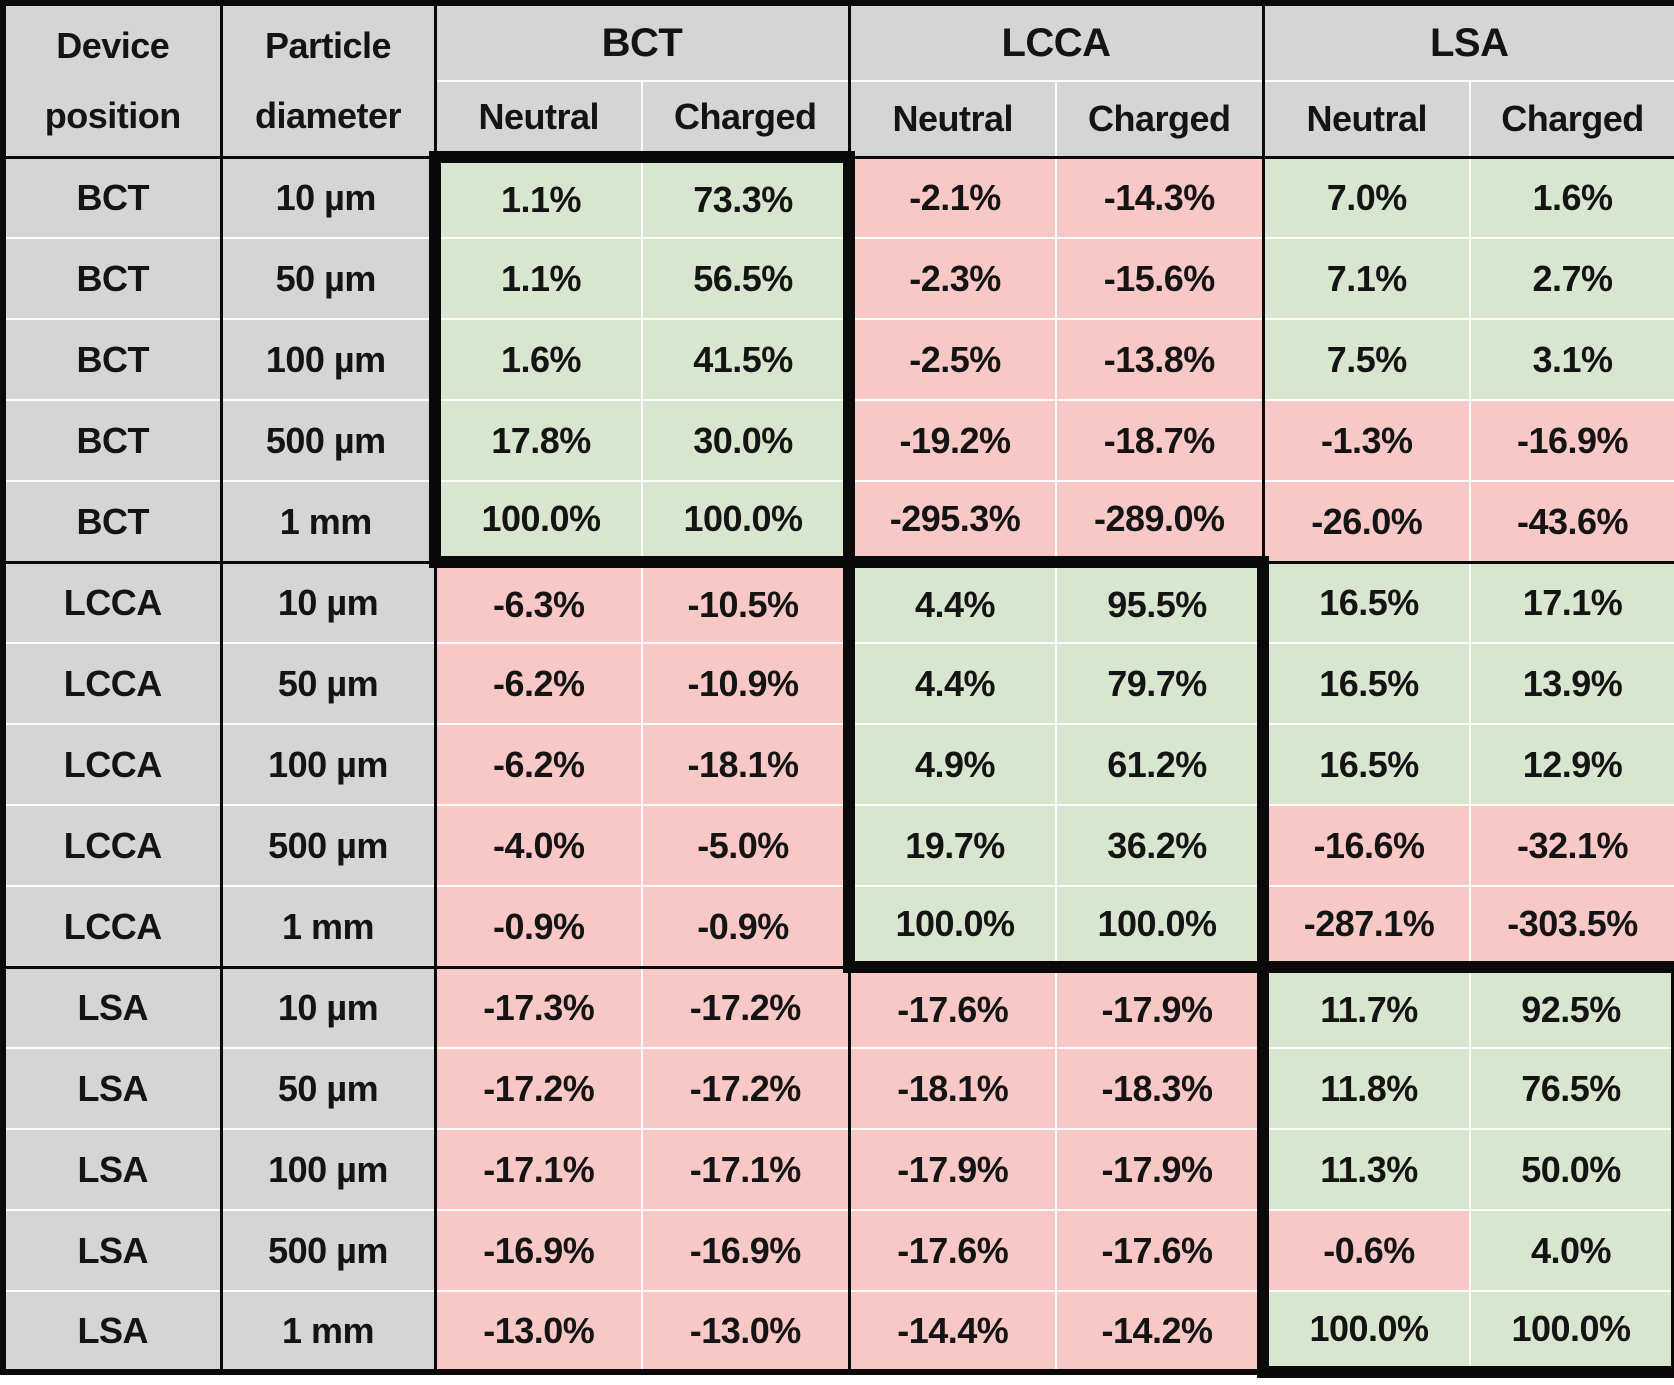 The width and height of the screenshot is (1674, 1385). What do you see at coordinates (538, 119) in the screenshot?
I see `bct-neutral-header: Neutral` at bounding box center [538, 119].